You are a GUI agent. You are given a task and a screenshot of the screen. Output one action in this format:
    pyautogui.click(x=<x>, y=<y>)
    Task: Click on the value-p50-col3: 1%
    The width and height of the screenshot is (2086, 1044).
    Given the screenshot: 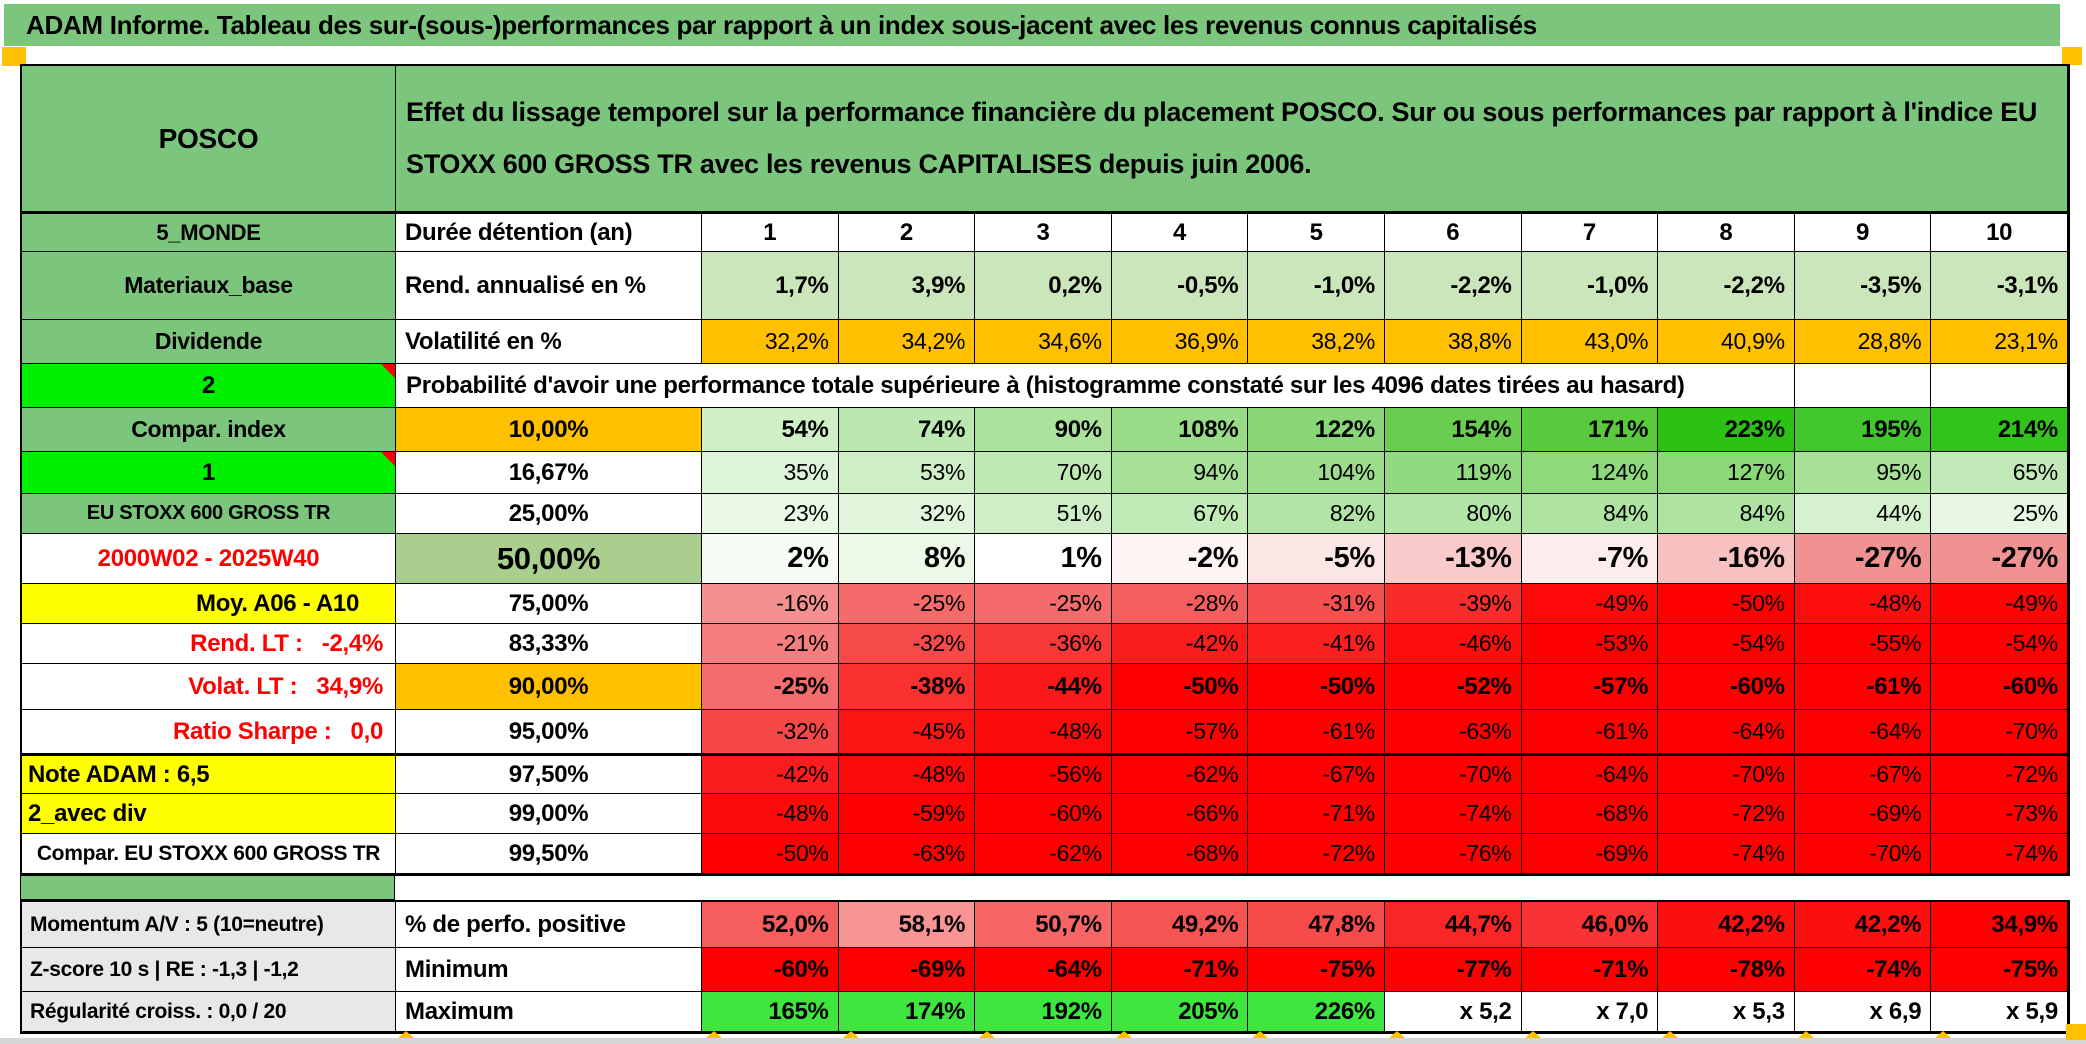 What is the action you would take?
    pyautogui.click(x=1043, y=559)
    